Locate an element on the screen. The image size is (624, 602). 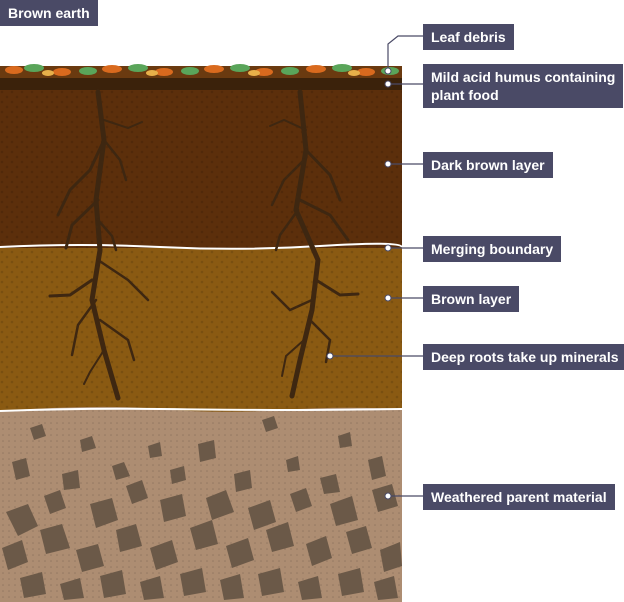
merging-boundary-line is located at coordinates (201, 246).